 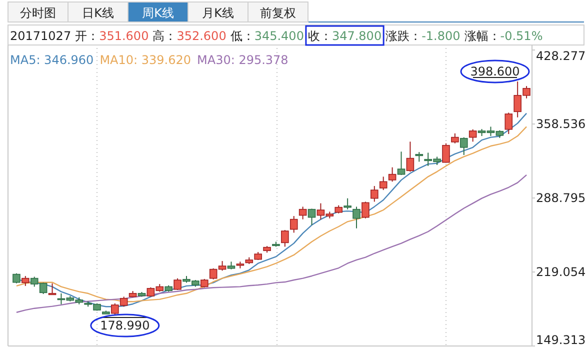 I want to click on text: 收：347.800, so click(x=345, y=36).